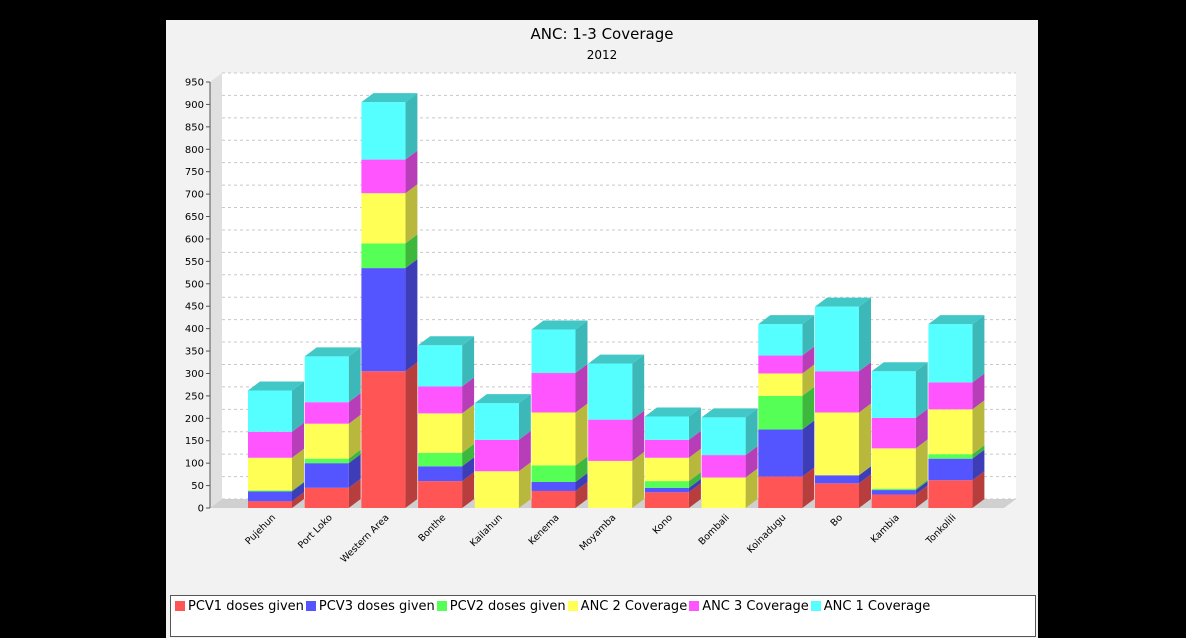  What do you see at coordinates (194, 441) in the screenshot?
I see `y-tick-label: 150` at bounding box center [194, 441].